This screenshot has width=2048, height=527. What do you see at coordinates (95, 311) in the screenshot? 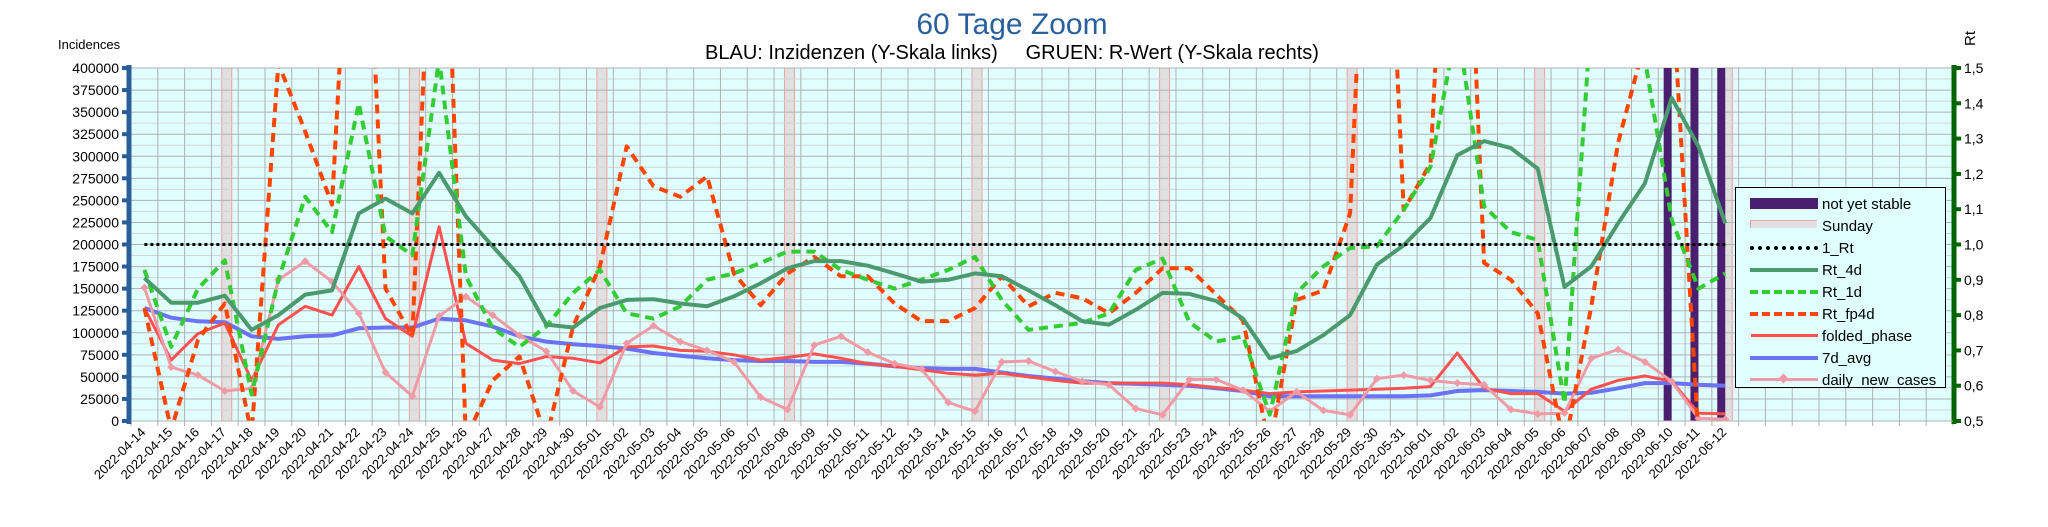
I see `y-left-tick-label: 125000` at bounding box center [95, 311].